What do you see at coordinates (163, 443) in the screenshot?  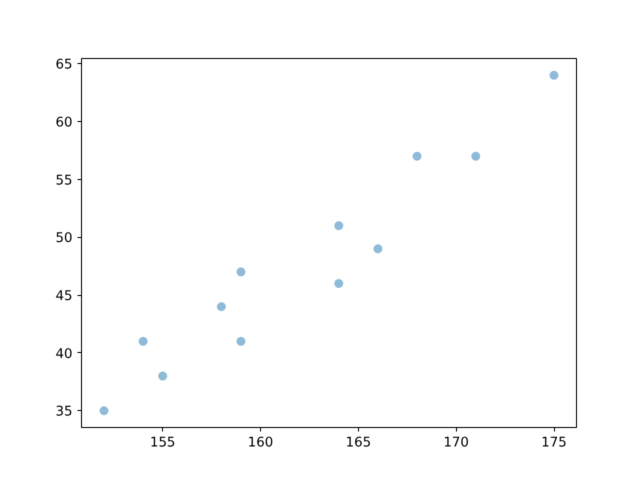 I see `x-tick-label: 155` at bounding box center [163, 443].